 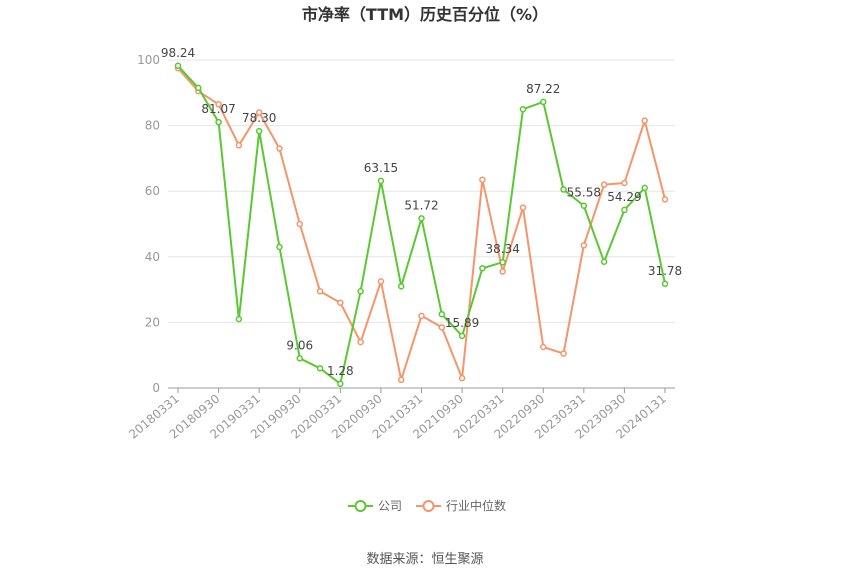 What do you see at coordinates (218, 109) in the screenshot?
I see `data-label: 81.07` at bounding box center [218, 109].